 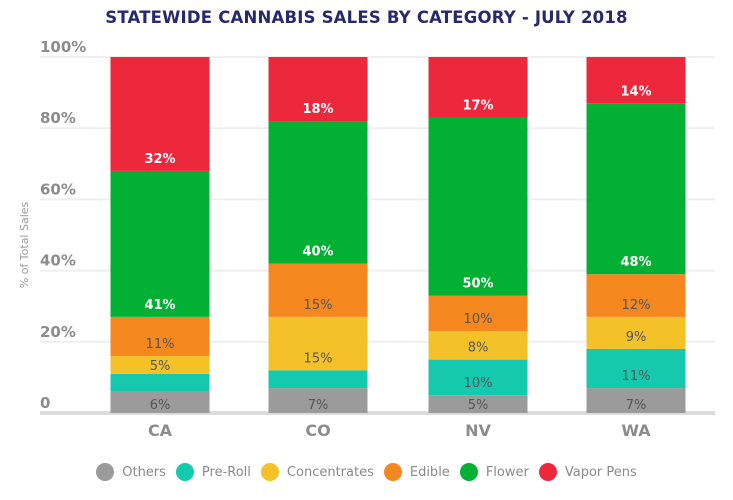 I want to click on bar-segment-nv-vapor-pens, so click(x=478, y=87).